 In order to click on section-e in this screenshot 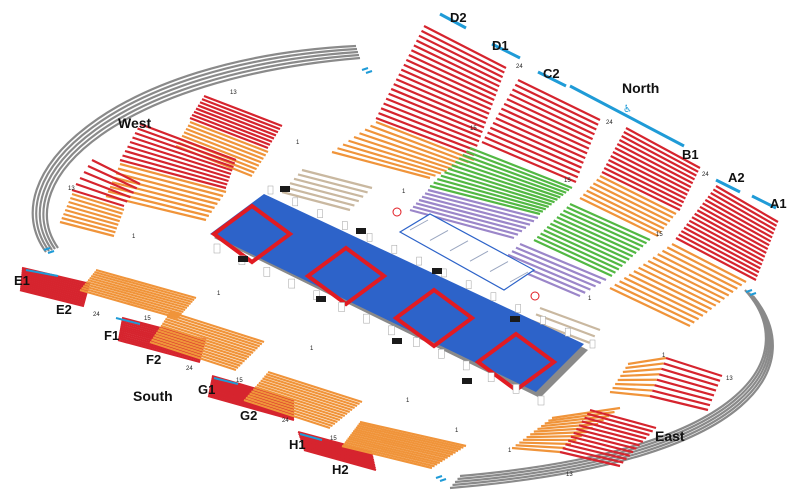, I will do `click(55, 287)`.